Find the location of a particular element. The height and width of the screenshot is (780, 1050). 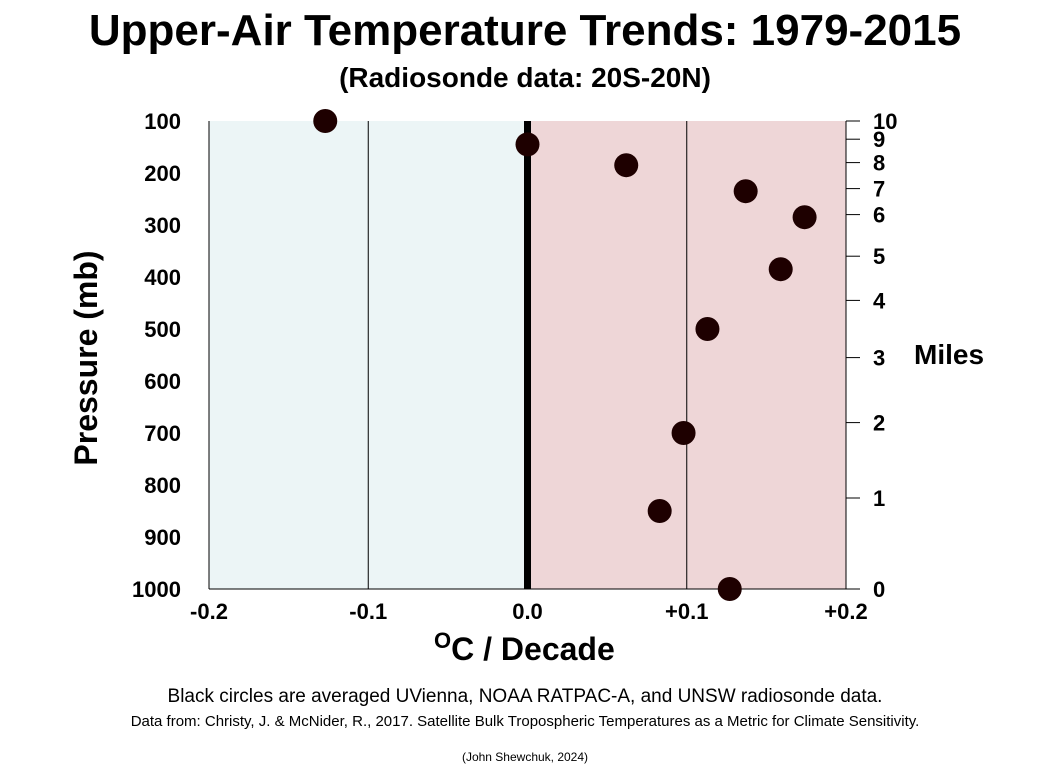

y2-tick-label: 6 is located at coordinates (879, 215).